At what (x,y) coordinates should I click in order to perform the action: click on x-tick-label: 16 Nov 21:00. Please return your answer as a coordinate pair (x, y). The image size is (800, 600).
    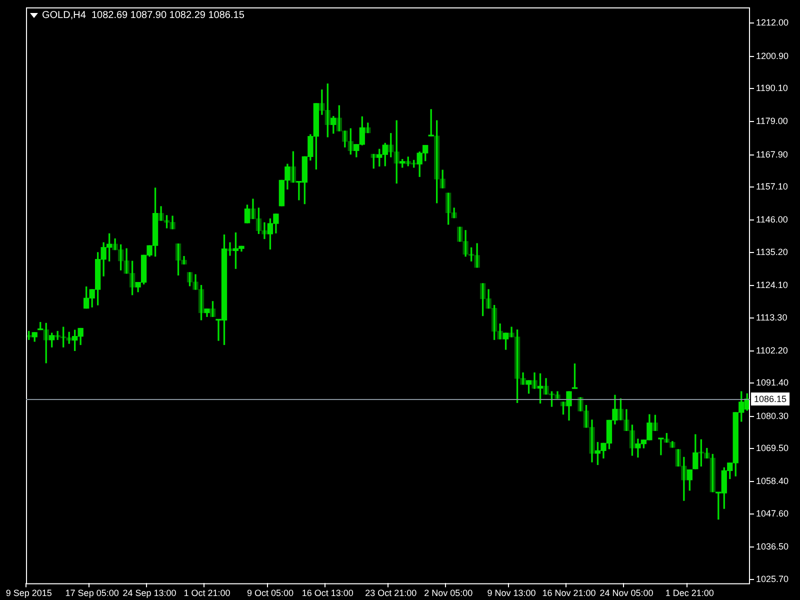
    Looking at the image, I should click on (569, 593).